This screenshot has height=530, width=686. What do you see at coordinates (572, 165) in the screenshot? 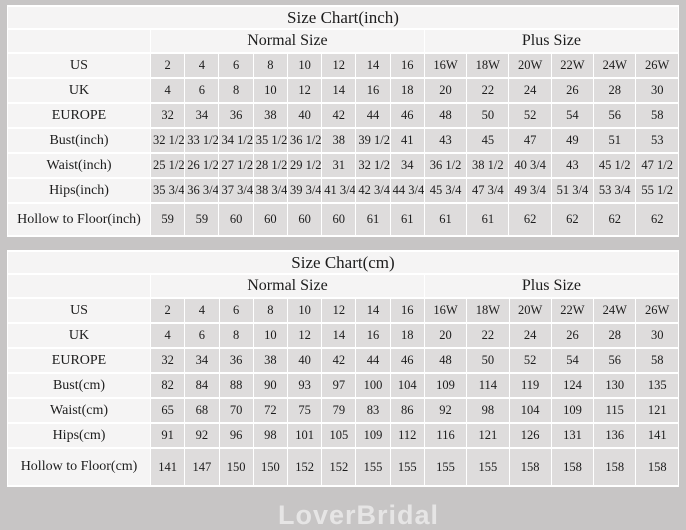
I see `size-cell: 43` at bounding box center [572, 165].